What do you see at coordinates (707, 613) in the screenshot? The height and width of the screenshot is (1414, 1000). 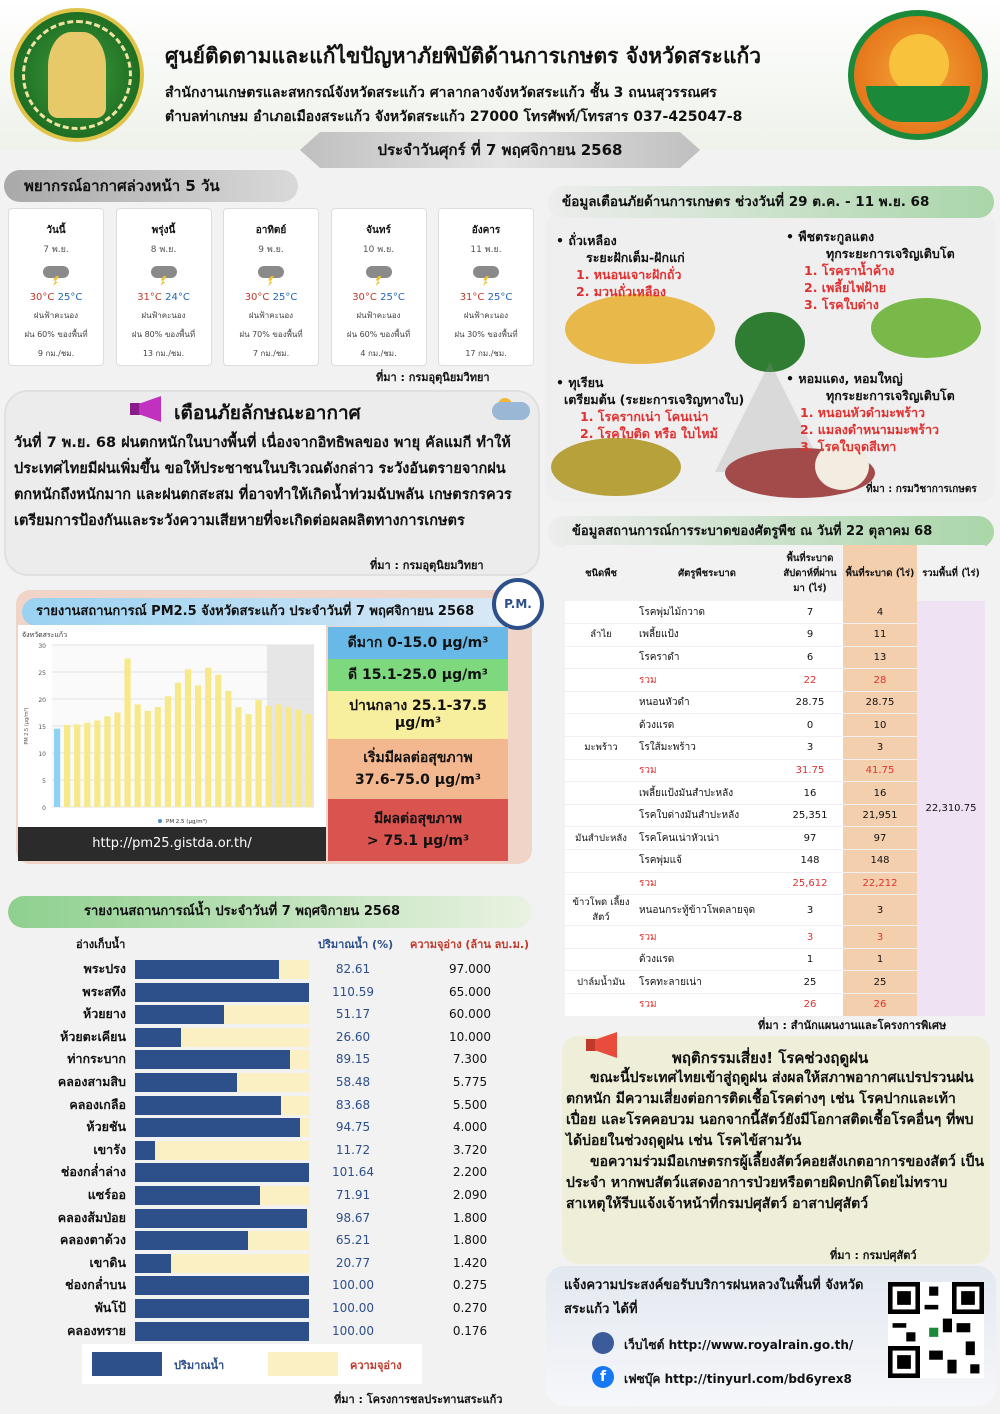 I see `pest-name: โรคพุ่มไม้กวาด` at bounding box center [707, 613].